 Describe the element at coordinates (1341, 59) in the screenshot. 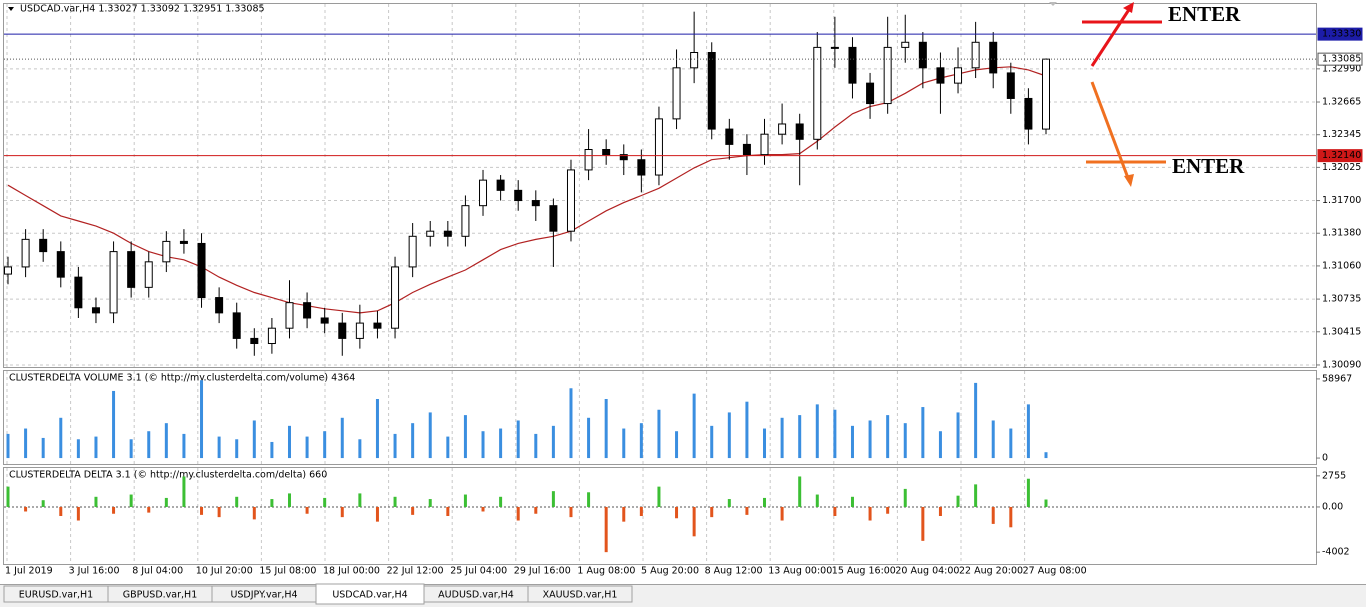

I see `price-label: 1.33085` at that location.